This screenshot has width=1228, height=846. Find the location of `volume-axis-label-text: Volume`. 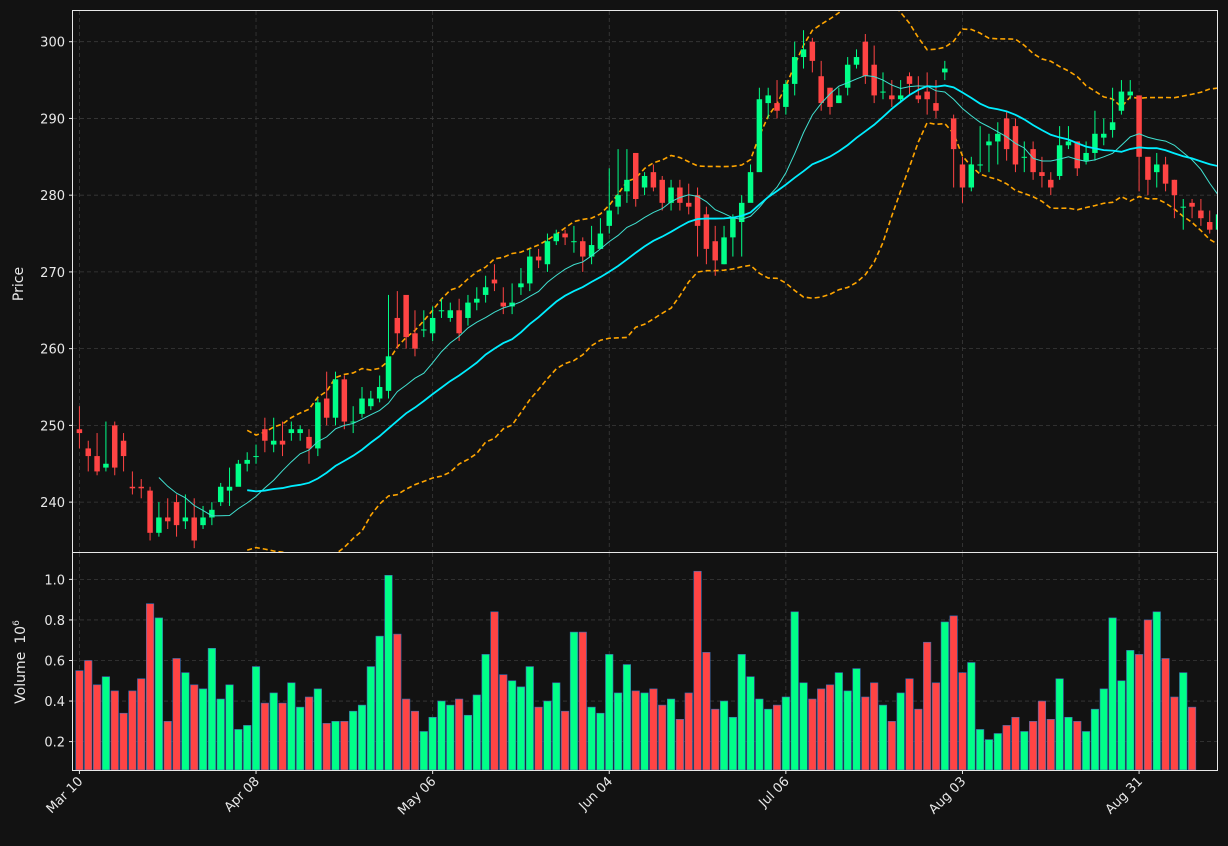

volume-axis-label-text: Volume is located at coordinates (21, 678).